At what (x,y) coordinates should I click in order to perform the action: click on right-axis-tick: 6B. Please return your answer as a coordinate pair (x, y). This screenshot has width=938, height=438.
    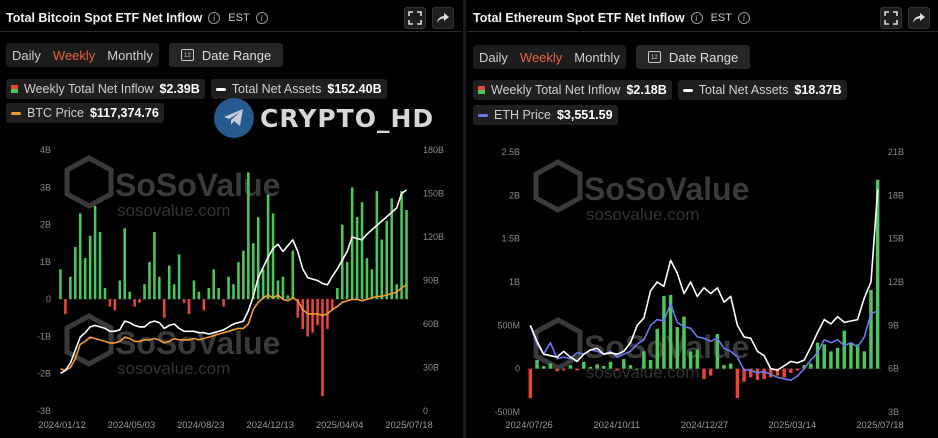
    Looking at the image, I should click on (893, 369).